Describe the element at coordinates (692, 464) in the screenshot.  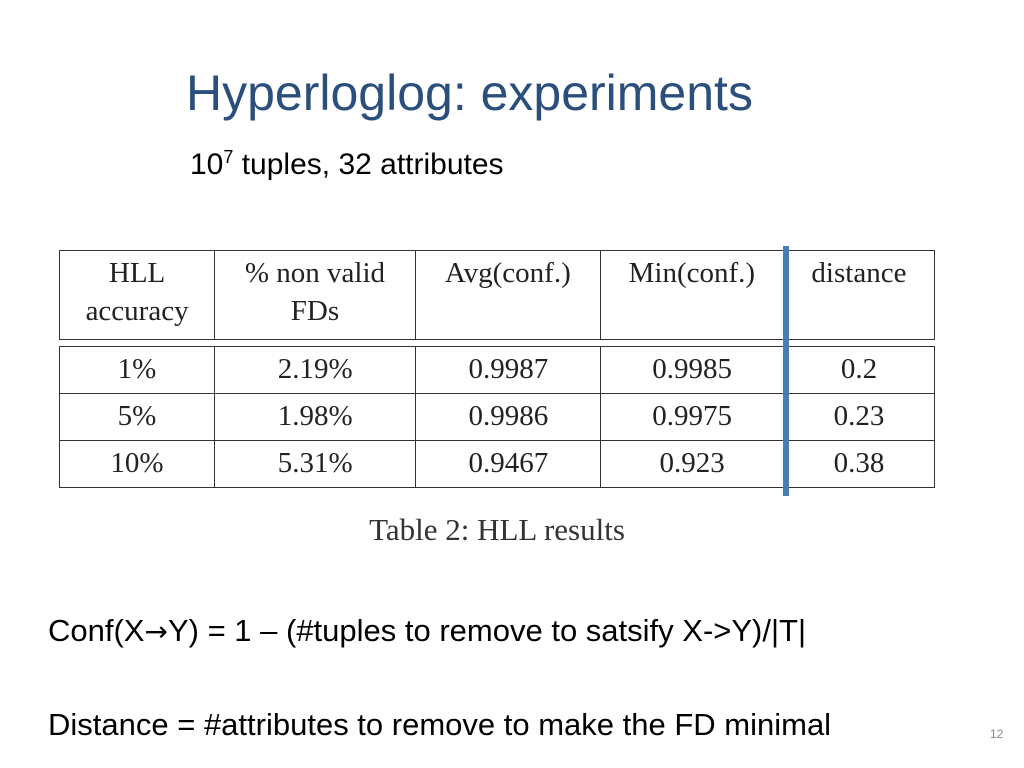
I see `cell-min-conf: 0.923` at that location.